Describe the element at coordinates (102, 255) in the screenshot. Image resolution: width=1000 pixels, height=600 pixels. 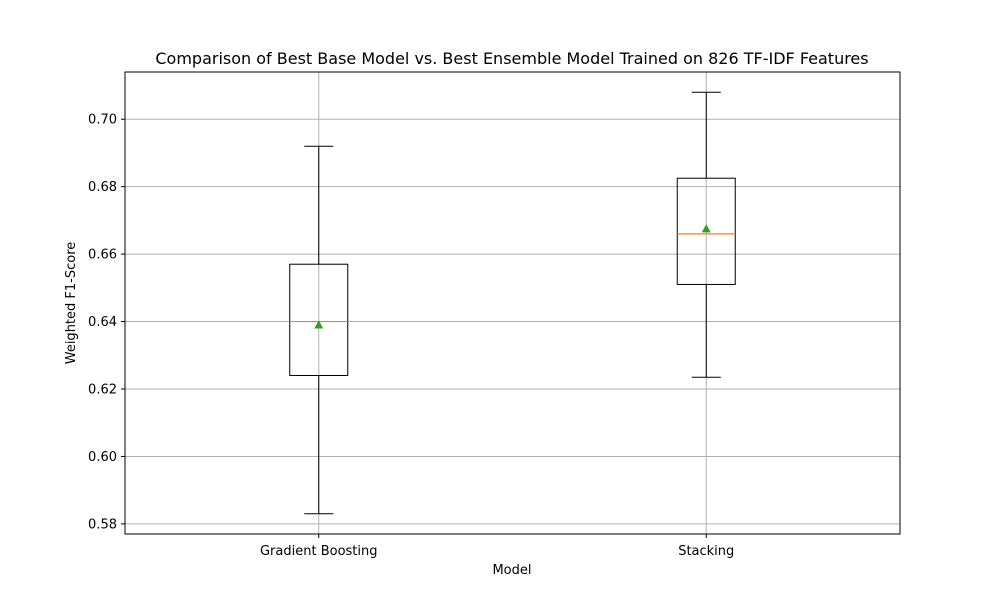
I see `y-tick-label: 0.66` at that location.